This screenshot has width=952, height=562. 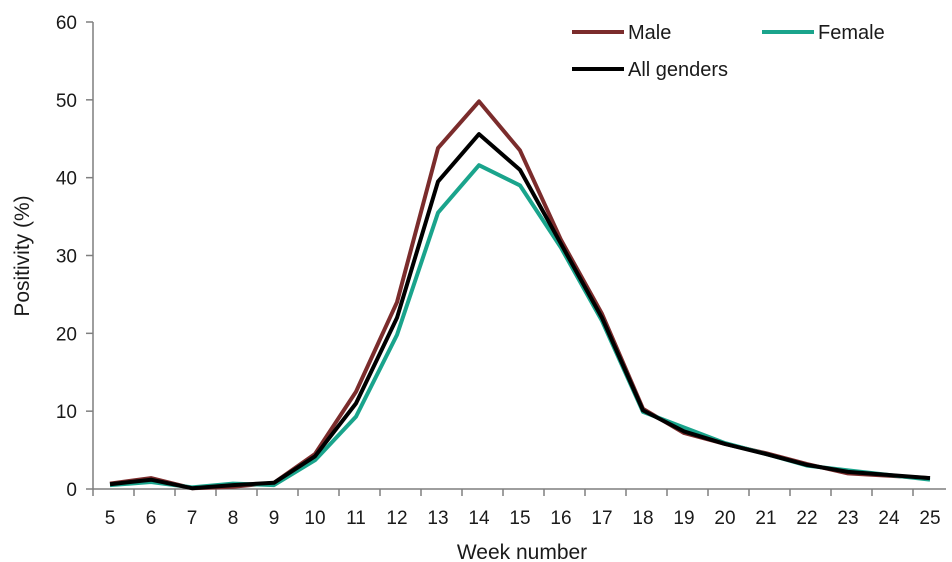 I want to click on y-tick-label: 10, so click(x=66, y=412).